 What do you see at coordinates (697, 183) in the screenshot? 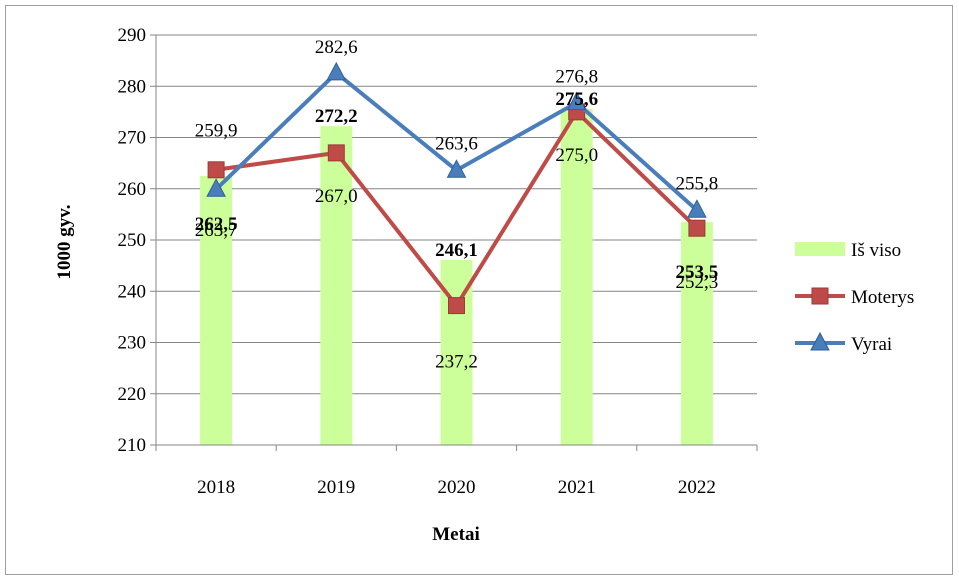
I see `data-label-vyrai: 255,8` at bounding box center [697, 183].